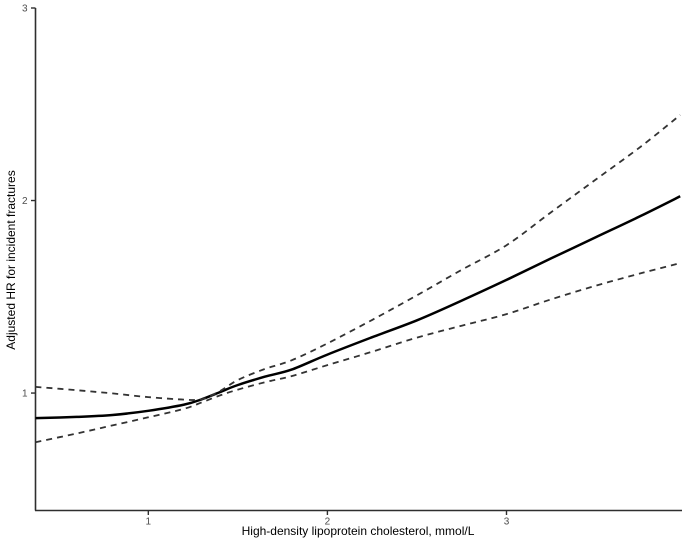 This screenshot has width=682, height=543. Describe the element at coordinates (507, 522) in the screenshot. I see `x-tick-label: 3` at that location.